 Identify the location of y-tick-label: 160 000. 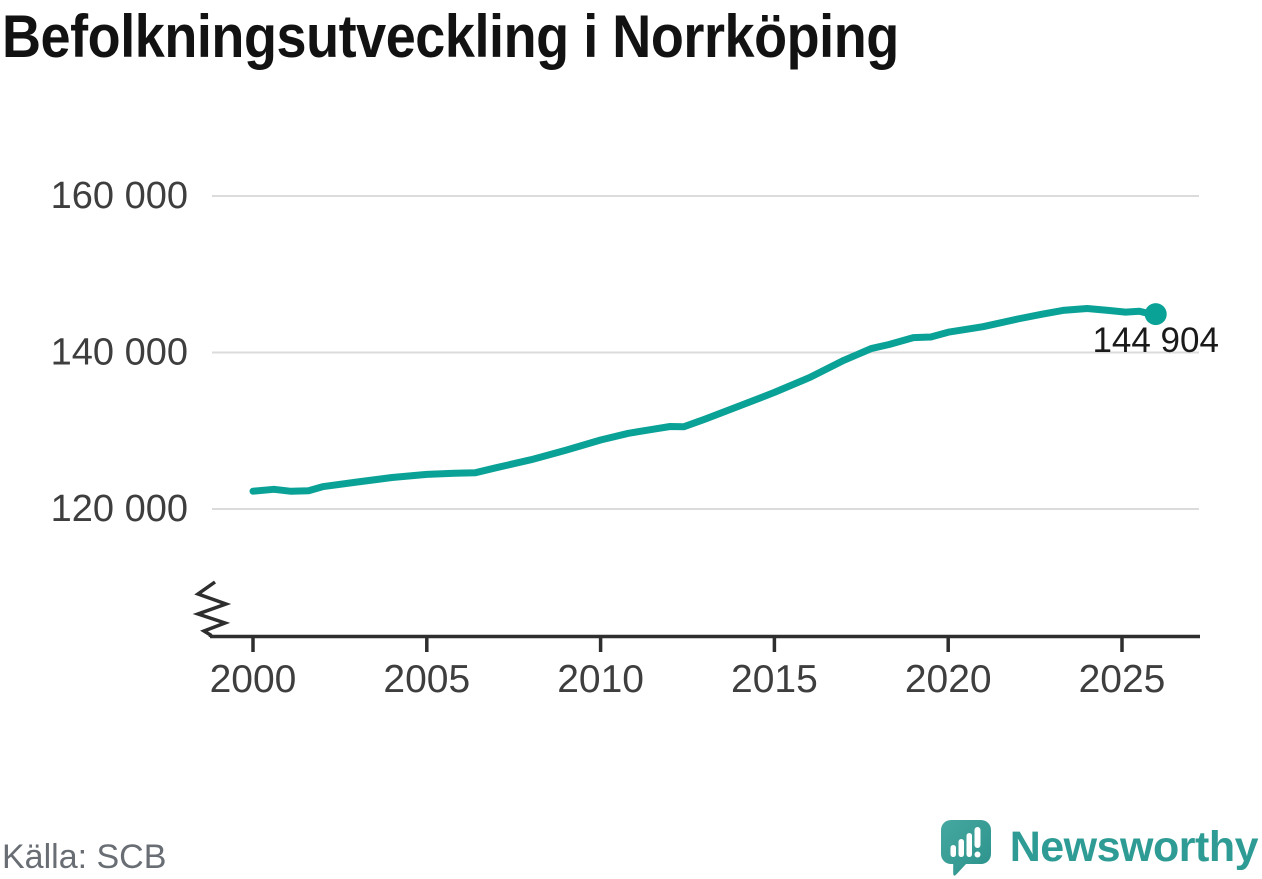
(119, 196).